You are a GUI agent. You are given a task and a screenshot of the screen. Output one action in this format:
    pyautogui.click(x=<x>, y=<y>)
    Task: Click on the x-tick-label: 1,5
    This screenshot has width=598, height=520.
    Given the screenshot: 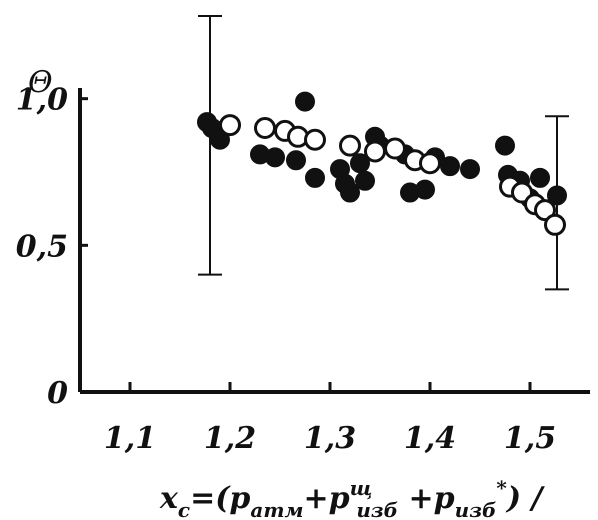 What is the action you would take?
    pyautogui.click(x=530, y=438)
    